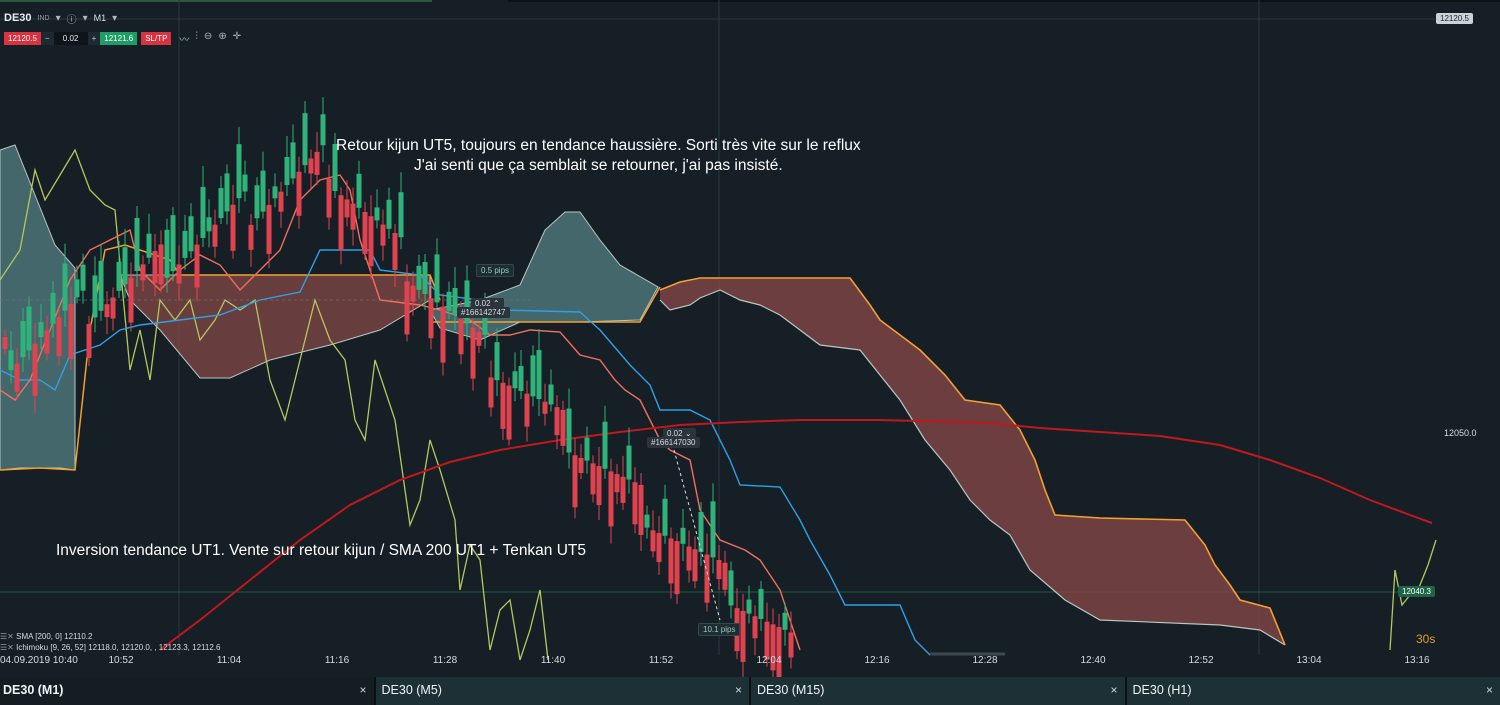 This screenshot has width=1500, height=705. What do you see at coordinates (39, 660) in the screenshot?
I see `time-axis-label: 04.09.2019 10:40` at bounding box center [39, 660].